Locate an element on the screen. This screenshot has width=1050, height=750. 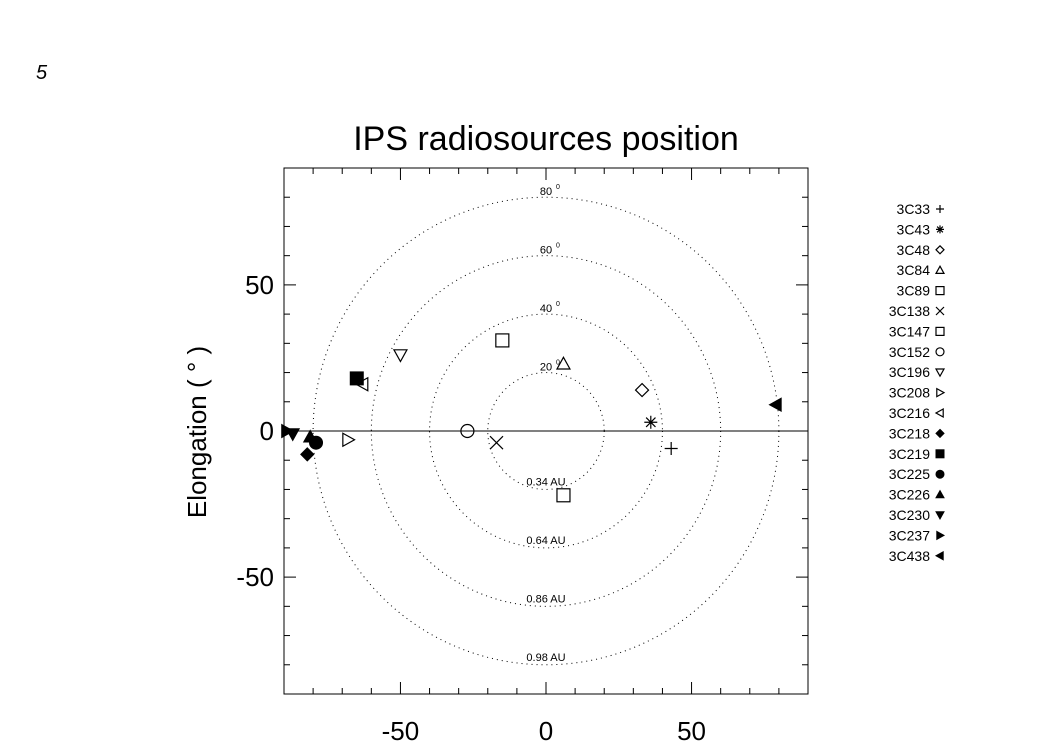
legend-label: 3C84 is located at coordinates (914, 270).